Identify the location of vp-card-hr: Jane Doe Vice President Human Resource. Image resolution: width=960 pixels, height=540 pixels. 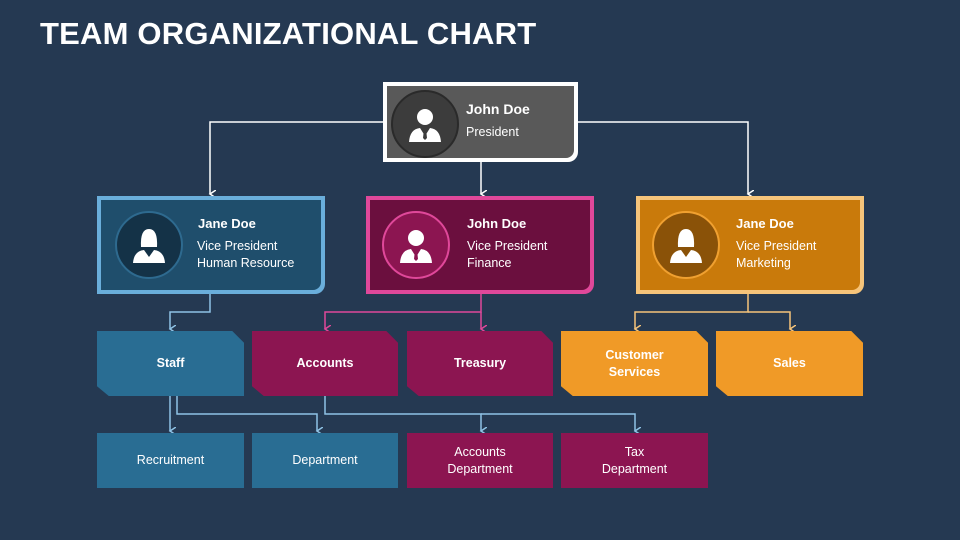
(211, 245).